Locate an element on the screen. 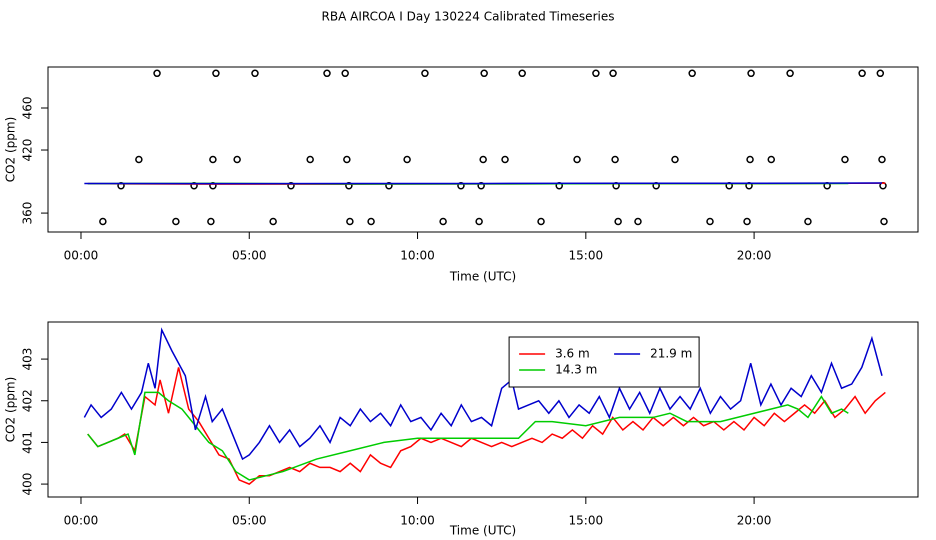 This screenshot has width=936, height=540. legend-box is located at coordinates (604, 362).